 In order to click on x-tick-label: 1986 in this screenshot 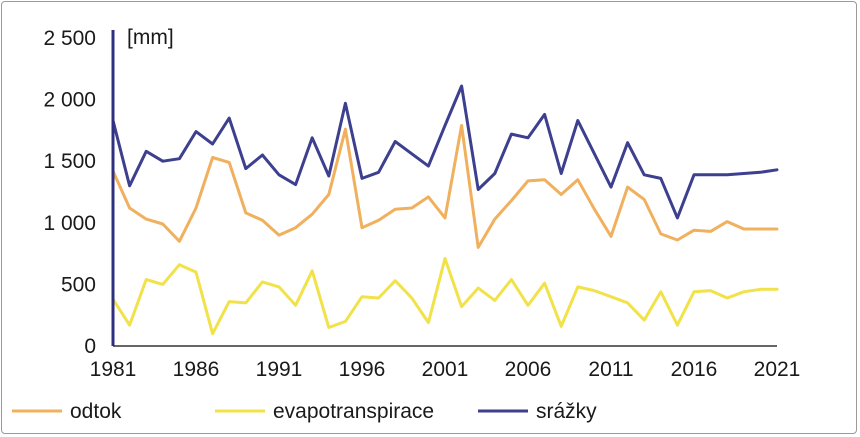, I will do `click(196, 369)`.